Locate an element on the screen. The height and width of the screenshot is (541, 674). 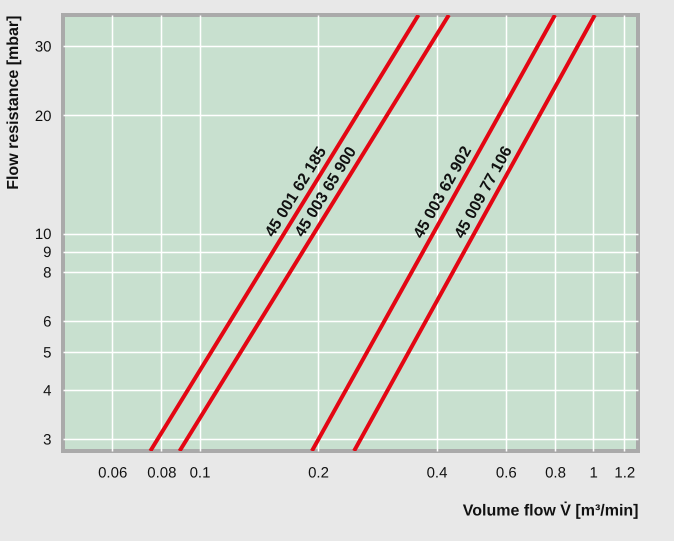
x-tick-label: 0.08 is located at coordinates (161, 473).